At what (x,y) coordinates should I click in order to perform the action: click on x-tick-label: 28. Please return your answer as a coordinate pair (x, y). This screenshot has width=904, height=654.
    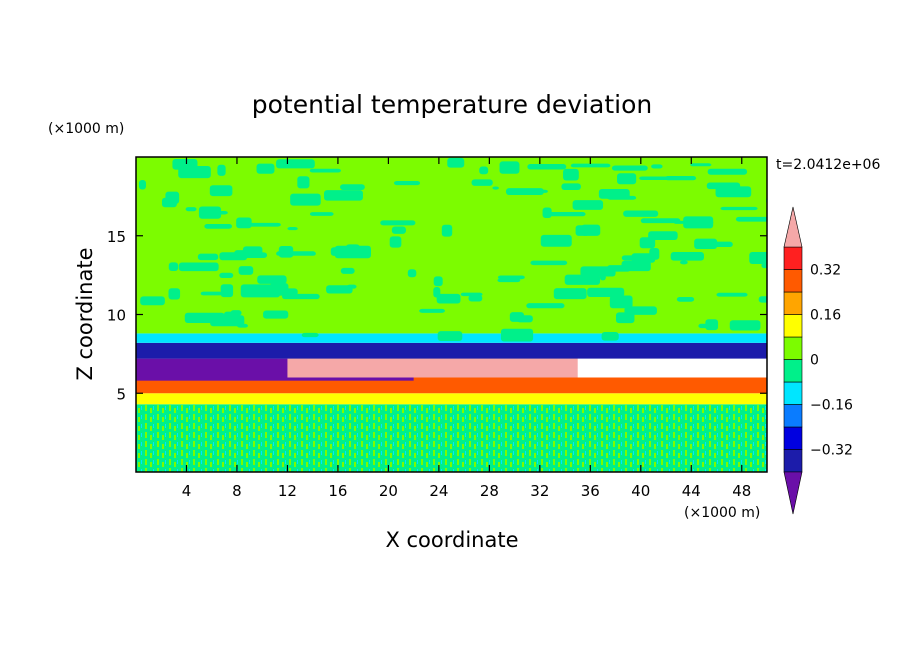
    Looking at the image, I should click on (489, 491).